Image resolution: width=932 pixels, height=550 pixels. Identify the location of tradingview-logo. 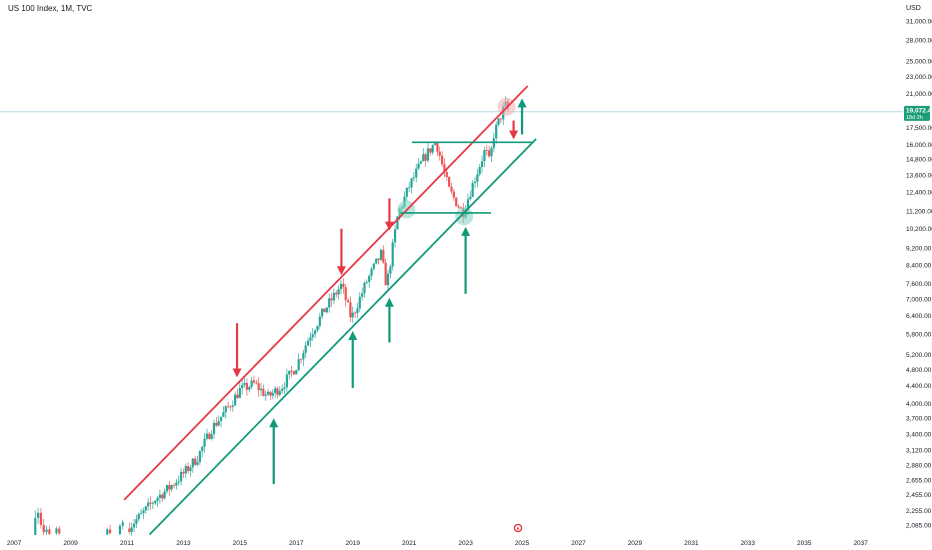
(518, 528).